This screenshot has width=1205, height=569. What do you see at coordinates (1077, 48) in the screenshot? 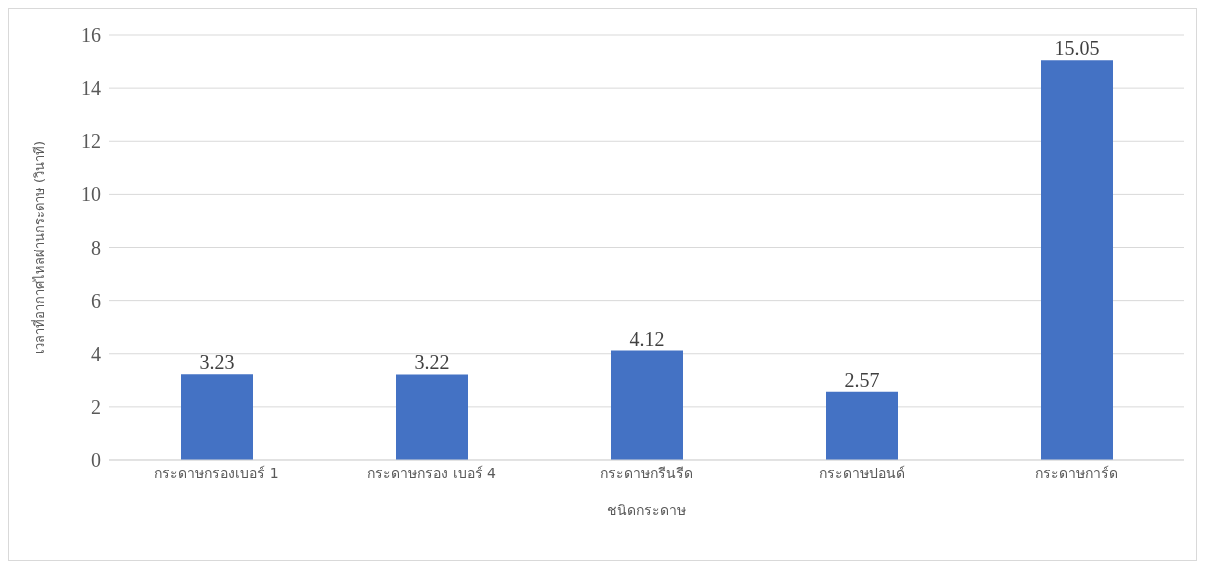
I see `data-label: 15.05` at bounding box center [1077, 48].